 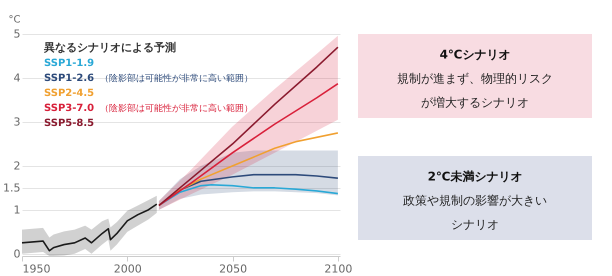 I want to click on text: SSP1-1.9, so click(x=69, y=63).